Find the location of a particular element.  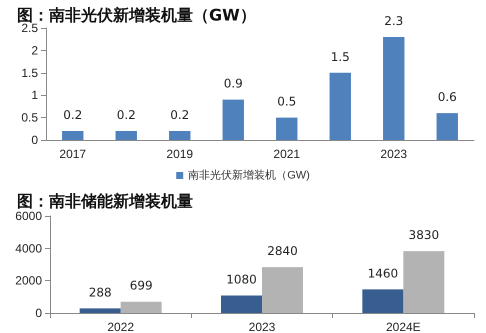

x-tick-label: 2017 is located at coordinates (72, 154).